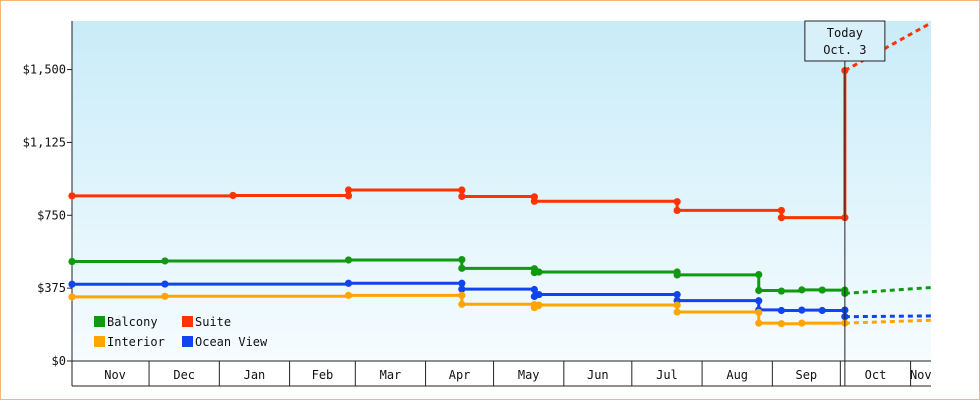 This screenshot has width=980, height=401. What do you see at coordinates (44, 70) in the screenshot?
I see `y-tick-label: $1,500` at bounding box center [44, 70].